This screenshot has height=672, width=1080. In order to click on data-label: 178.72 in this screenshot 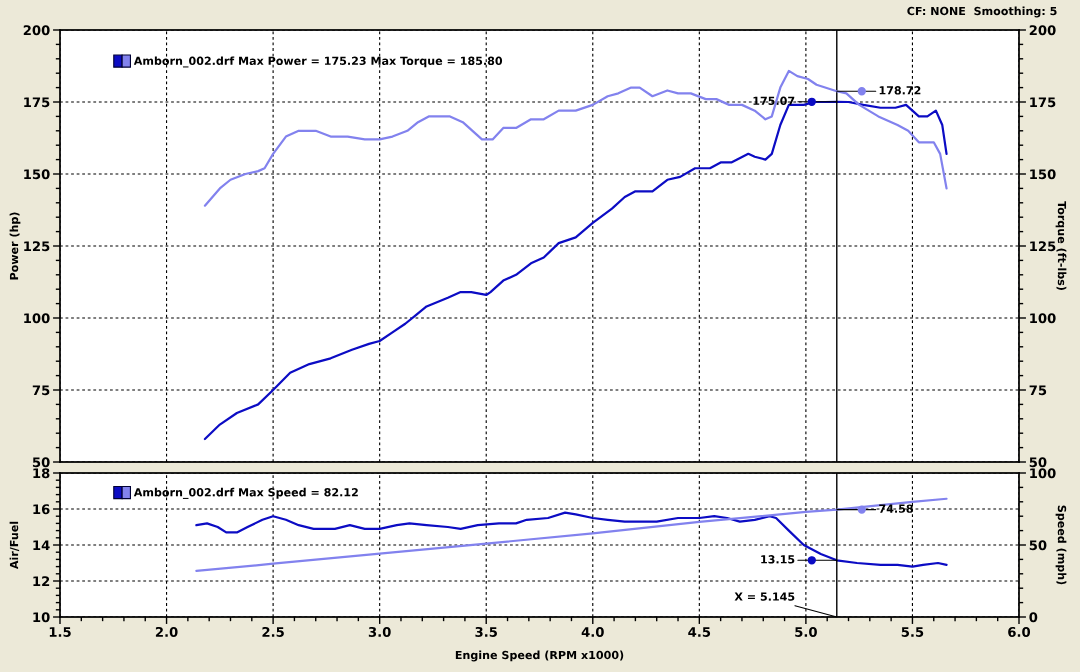, I will do `click(900, 90)`.